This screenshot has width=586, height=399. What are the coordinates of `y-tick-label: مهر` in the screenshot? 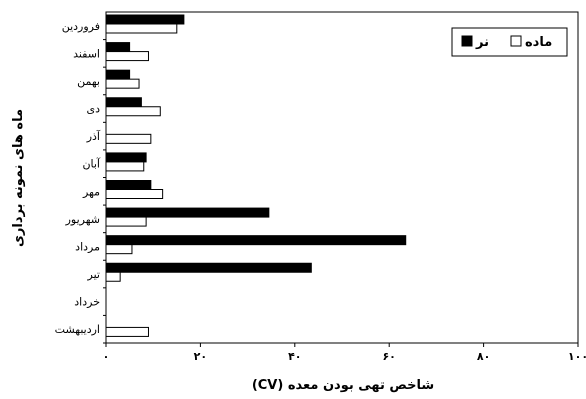 It's located at (91, 191).